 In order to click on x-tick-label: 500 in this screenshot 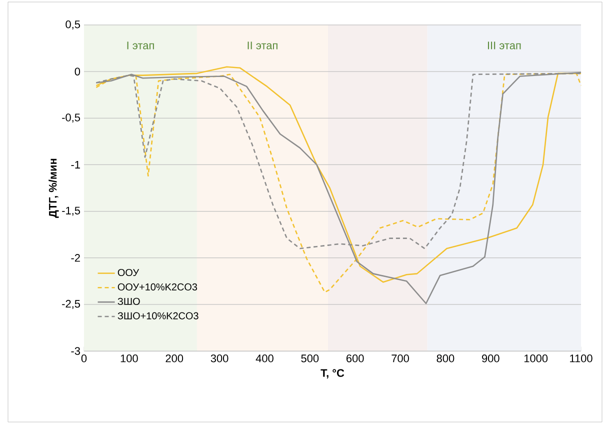, I will do `click(310, 358)`.